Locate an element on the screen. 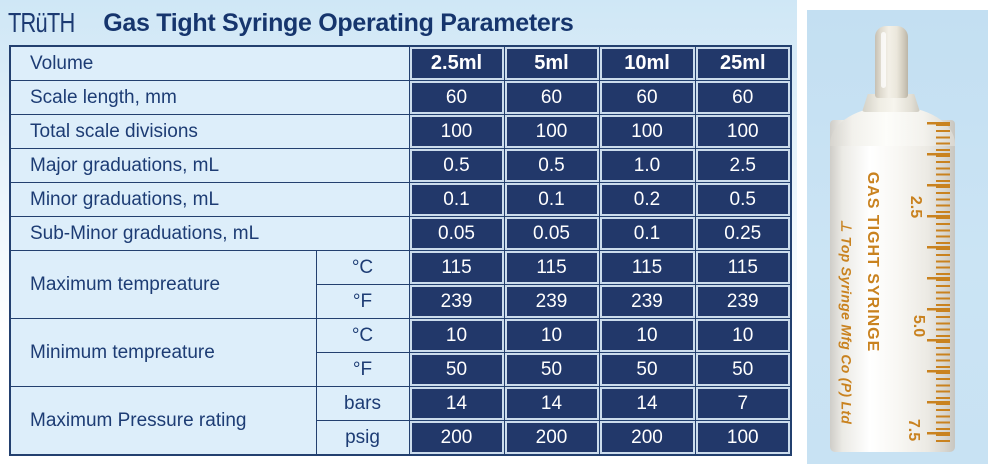 This screenshot has height=464, width=1000. value-cell: 1.0 is located at coordinates (647, 165).